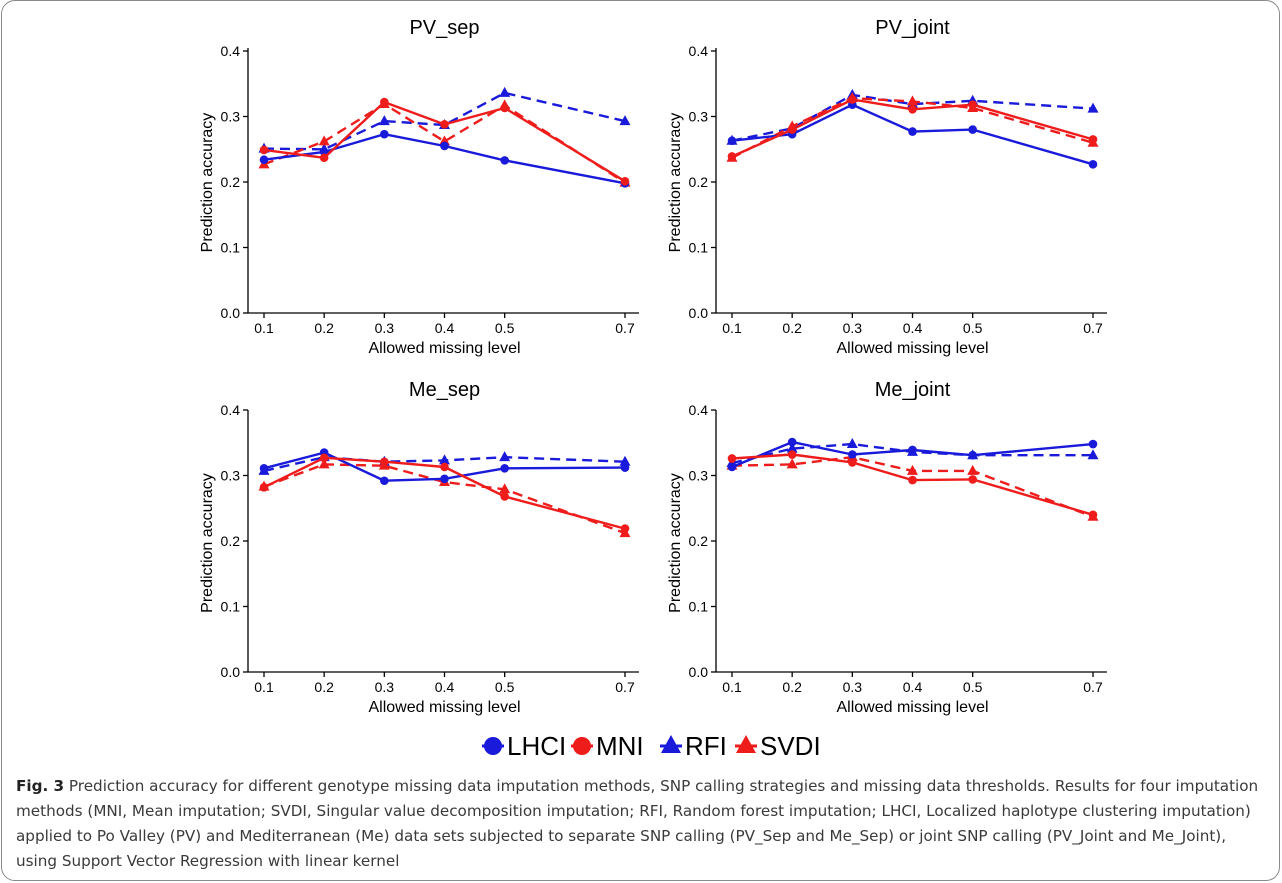  I want to click on legend-item-mni: MNI, so click(607, 746).